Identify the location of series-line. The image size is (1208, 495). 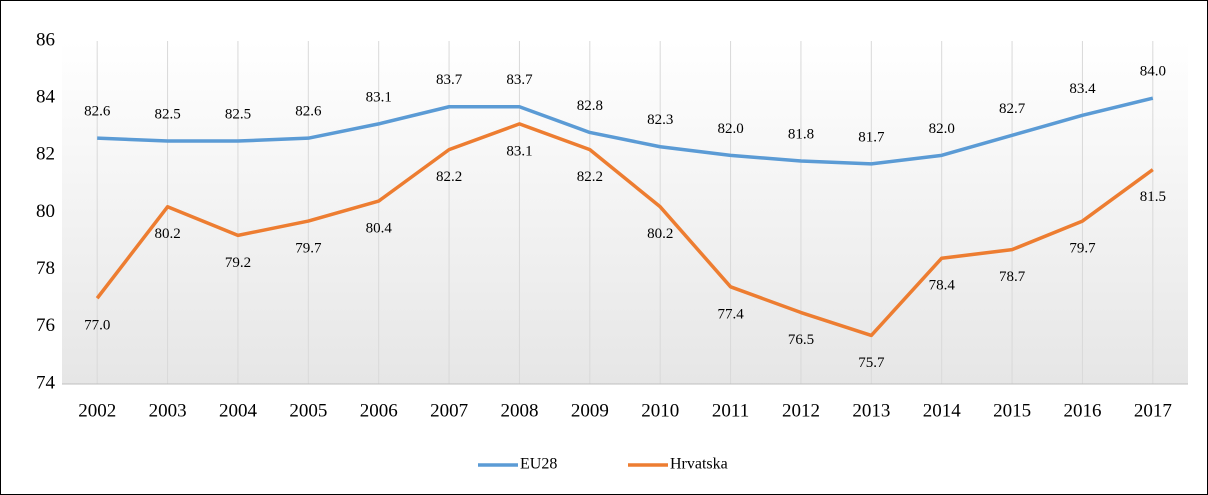
(625, 131).